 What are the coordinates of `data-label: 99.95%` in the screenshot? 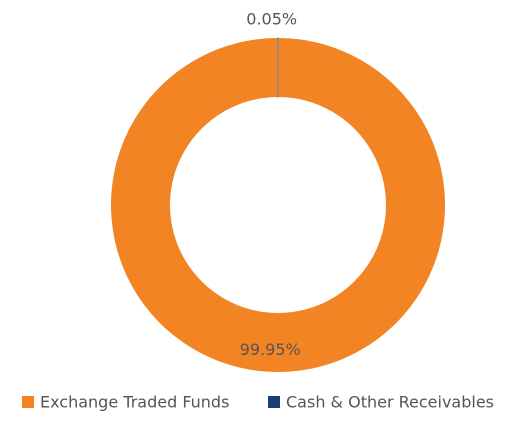 It's located at (270, 349).